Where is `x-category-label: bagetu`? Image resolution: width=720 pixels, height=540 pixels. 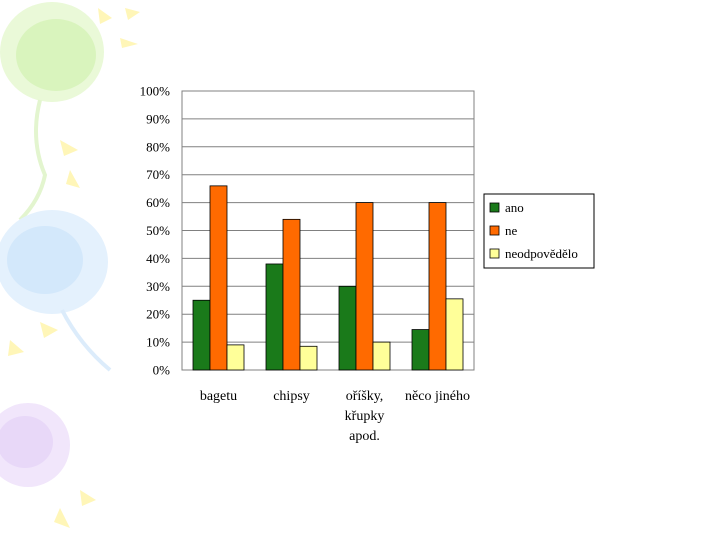 x-category-label: bagetu is located at coordinates (218, 396).